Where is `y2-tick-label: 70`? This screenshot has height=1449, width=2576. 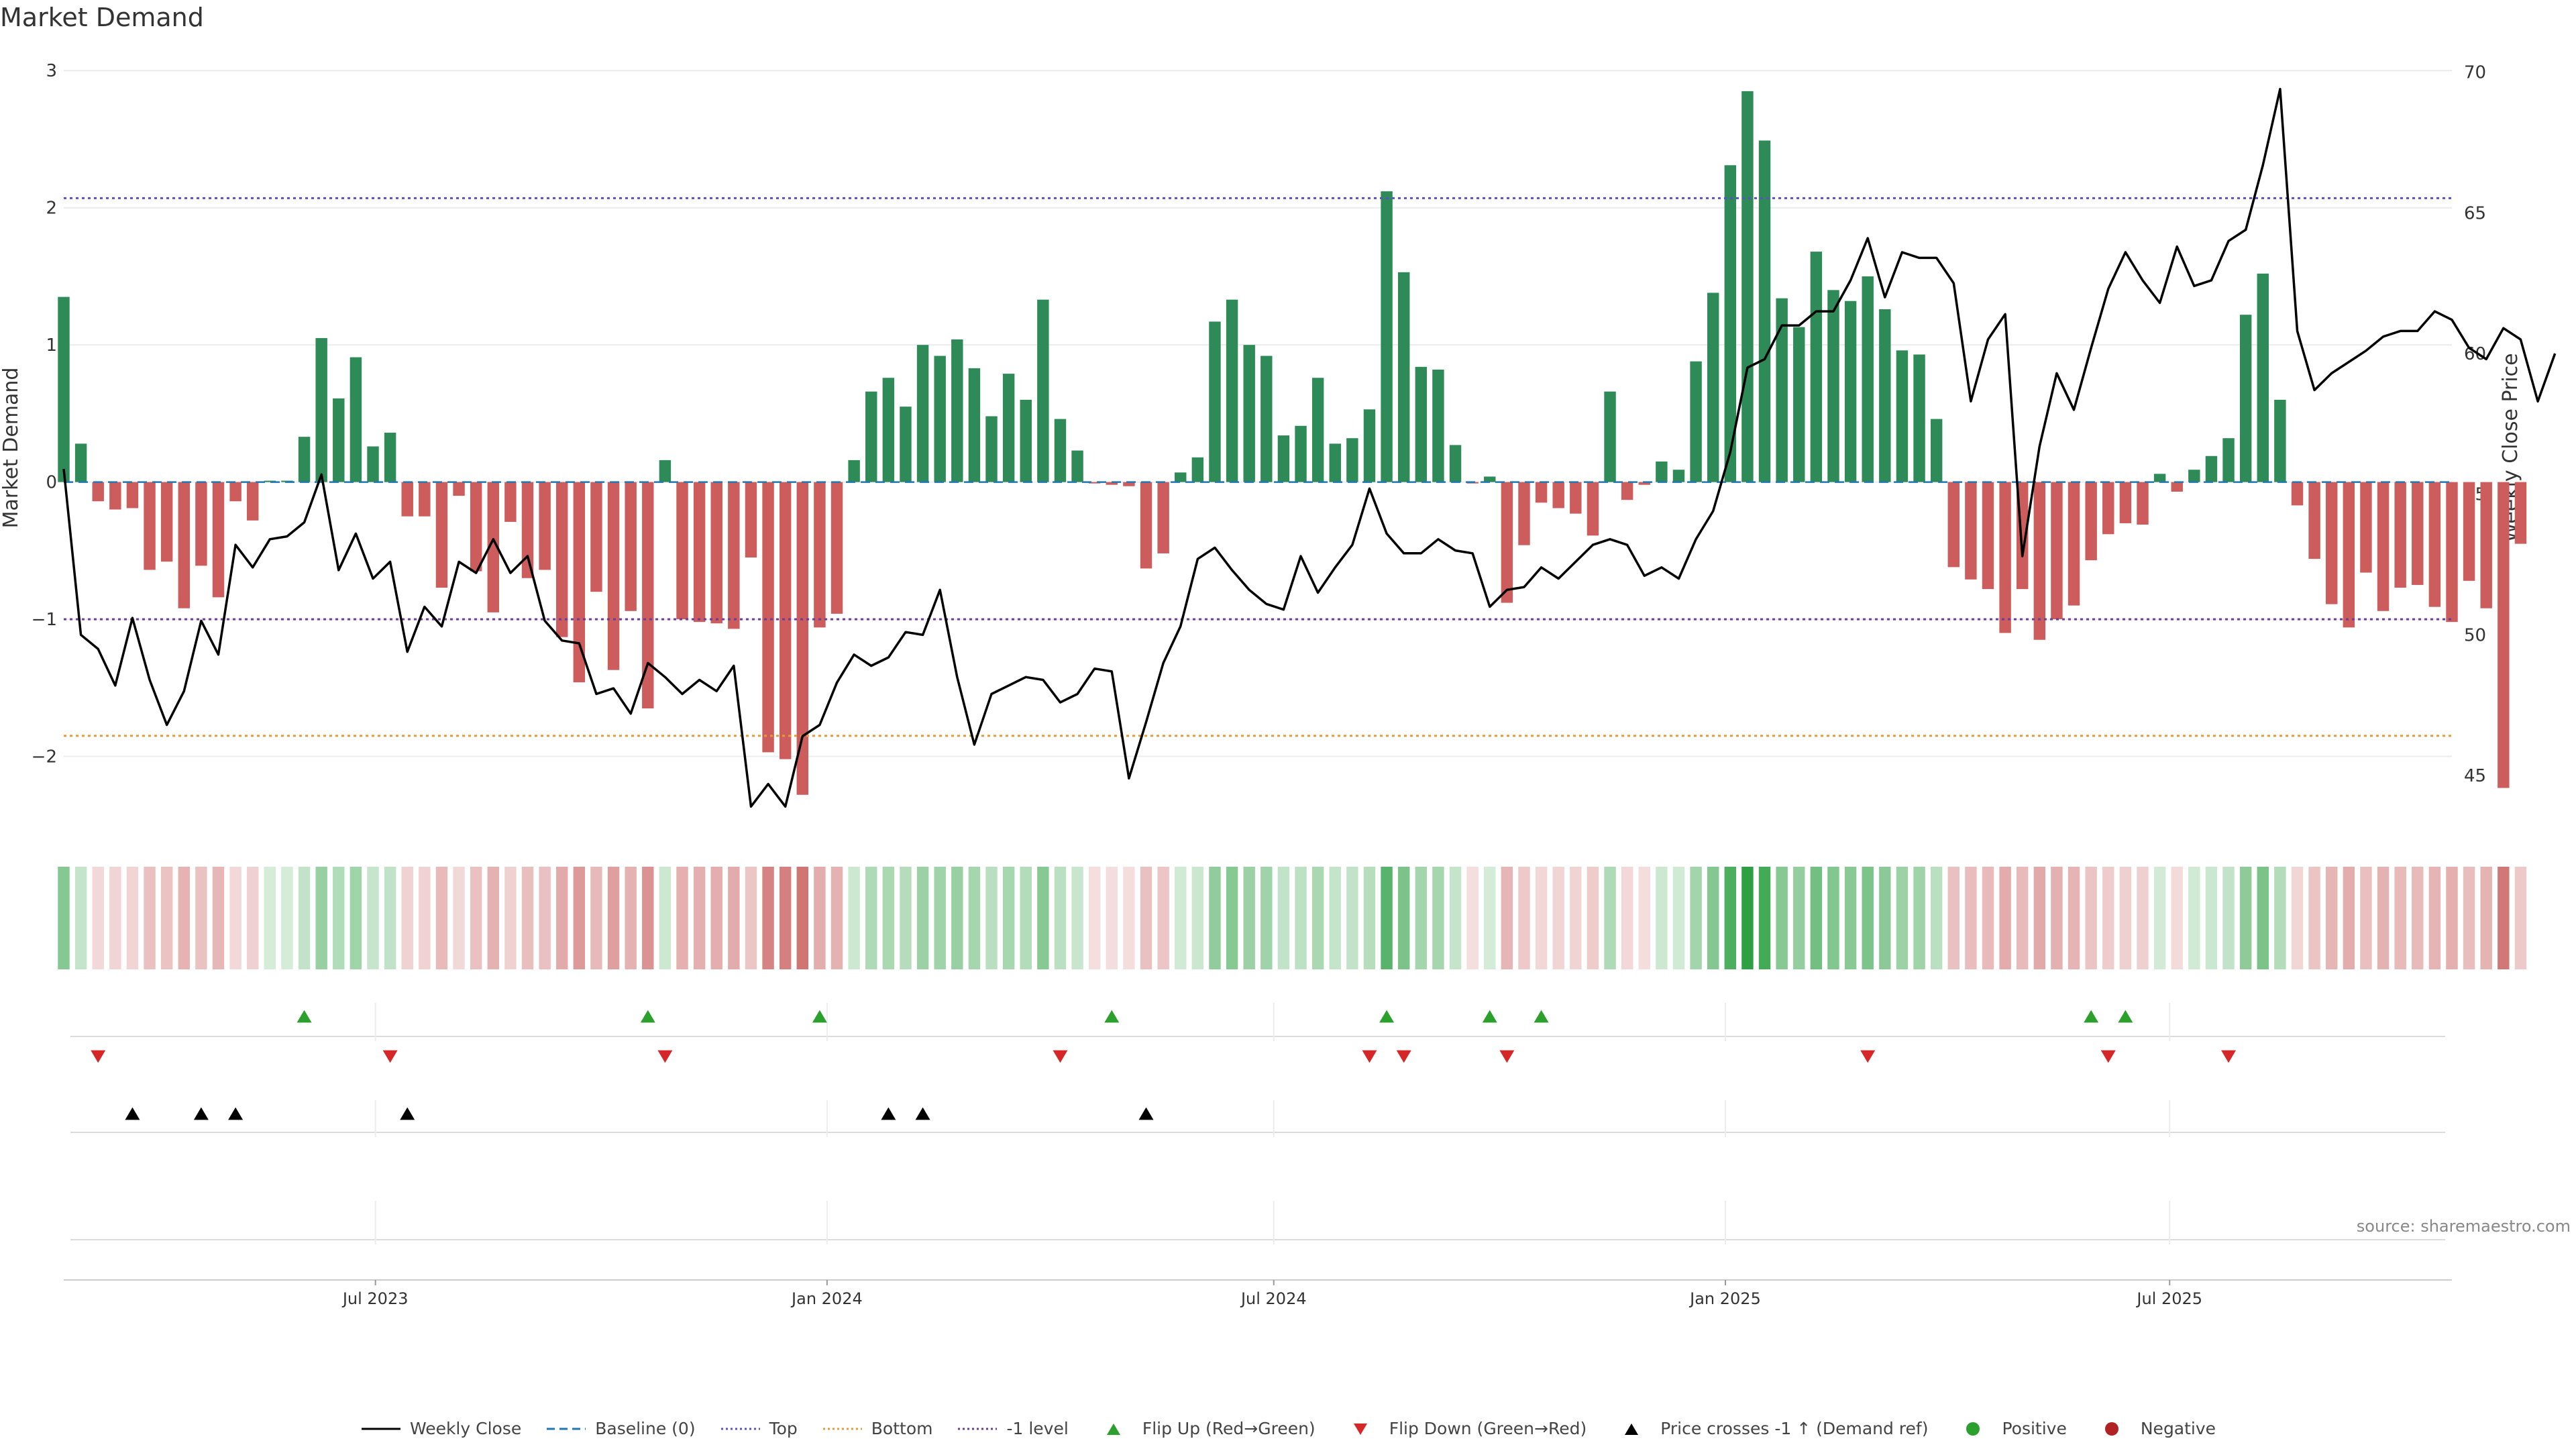 y2-tick-label: 70 is located at coordinates (2475, 73).